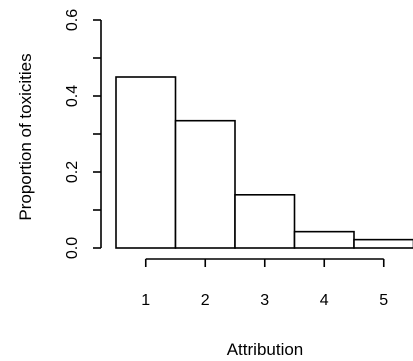 This screenshot has width=413, height=361. What do you see at coordinates (72, 20) in the screenshot?
I see `y-tick-label: 0.6` at bounding box center [72, 20].